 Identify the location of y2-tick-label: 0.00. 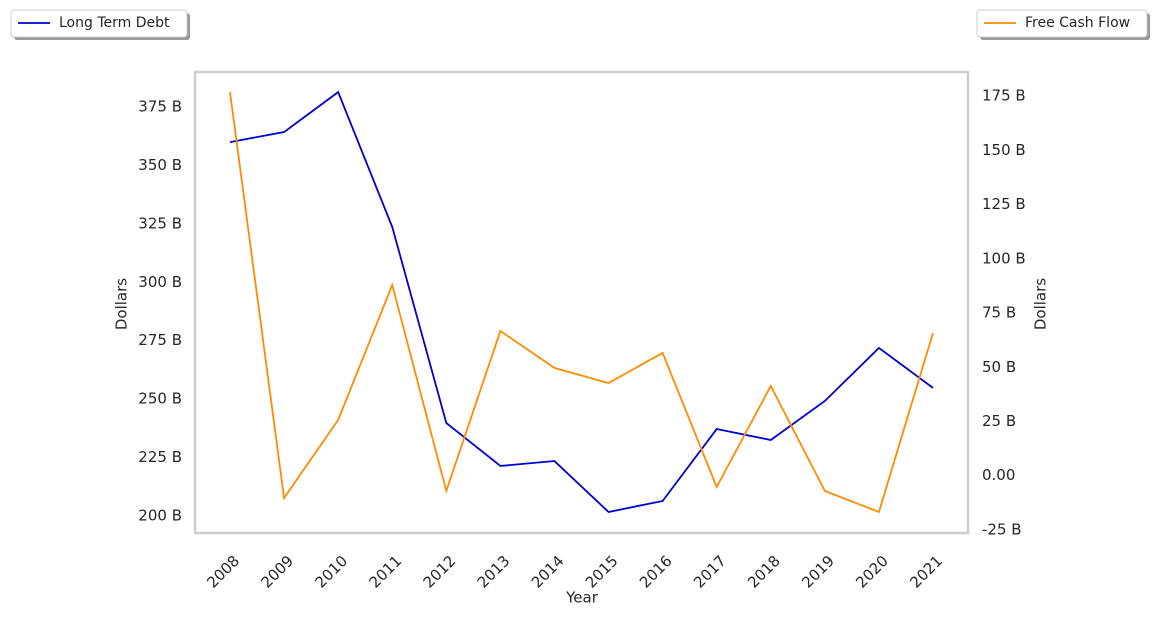
(998, 475).